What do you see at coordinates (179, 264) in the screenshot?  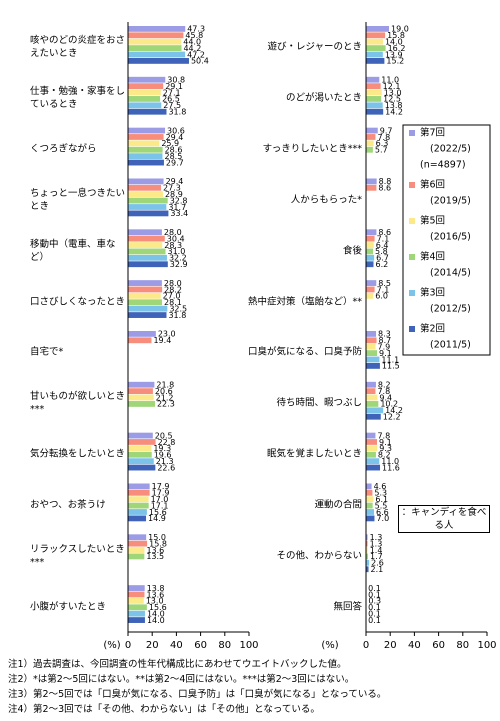 I see `value-label: 32.9` at bounding box center [179, 264].